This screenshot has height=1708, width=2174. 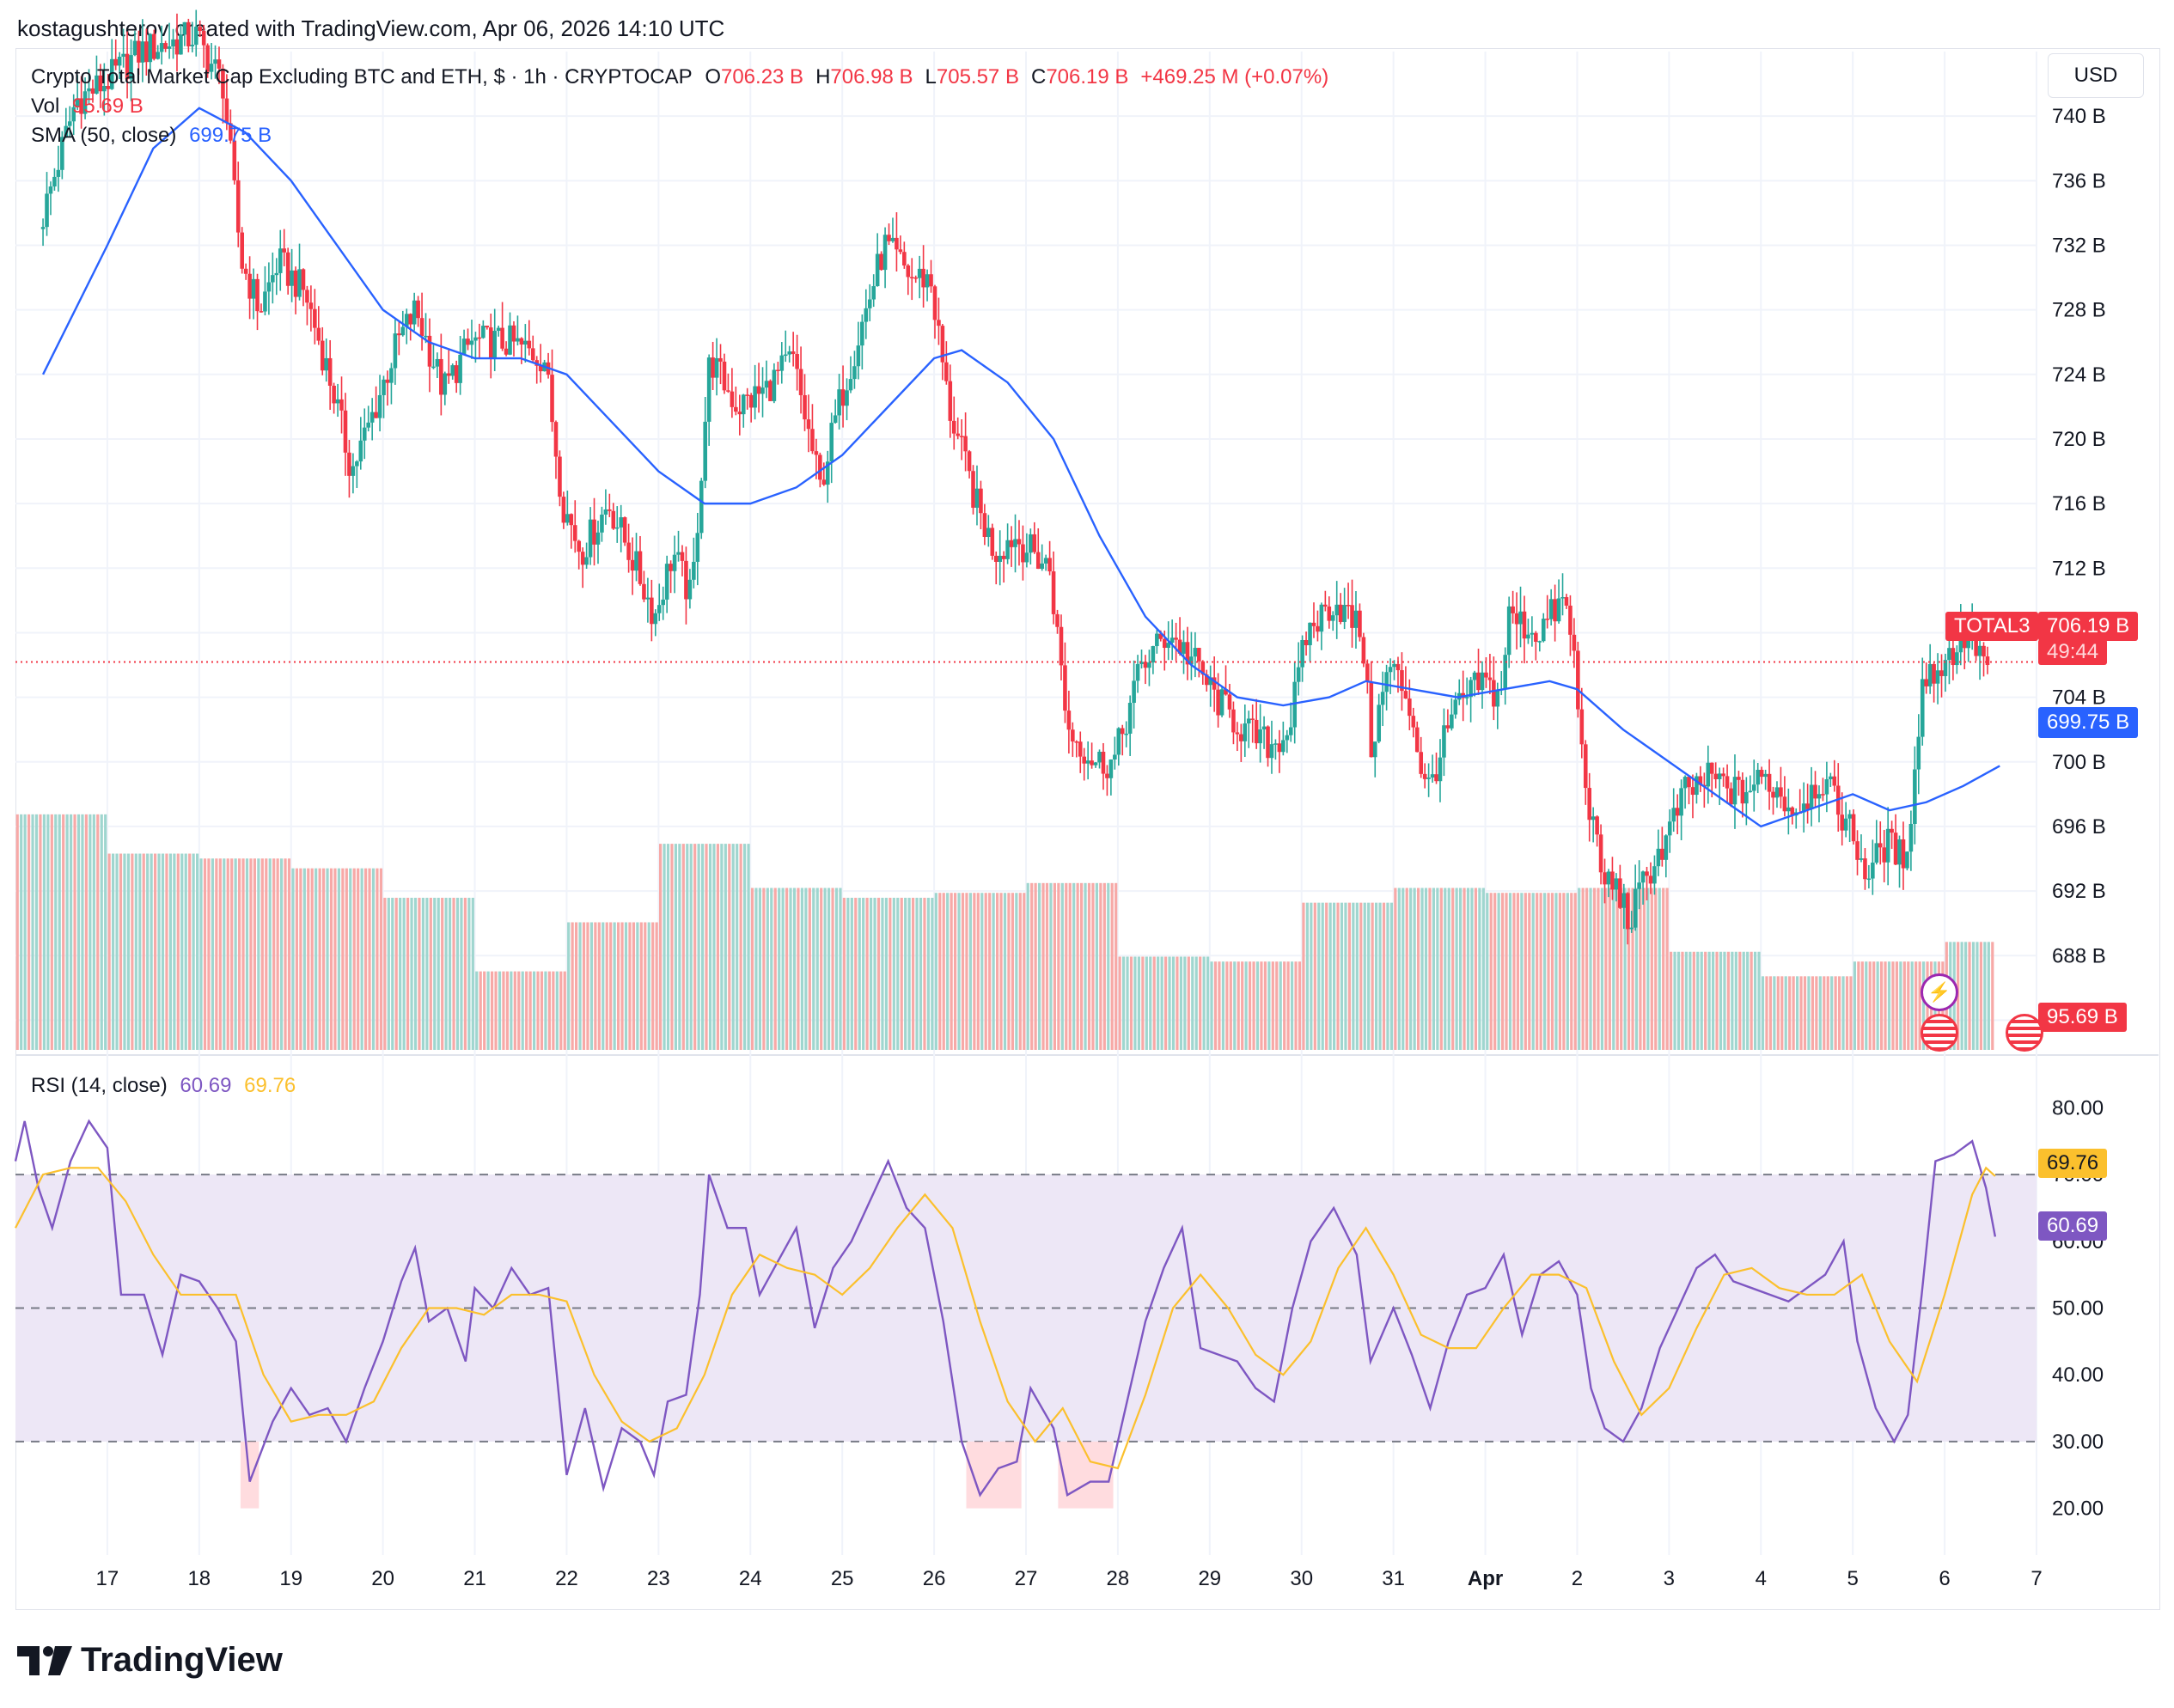 I want to click on date-tick-label: 26, so click(x=934, y=1578).